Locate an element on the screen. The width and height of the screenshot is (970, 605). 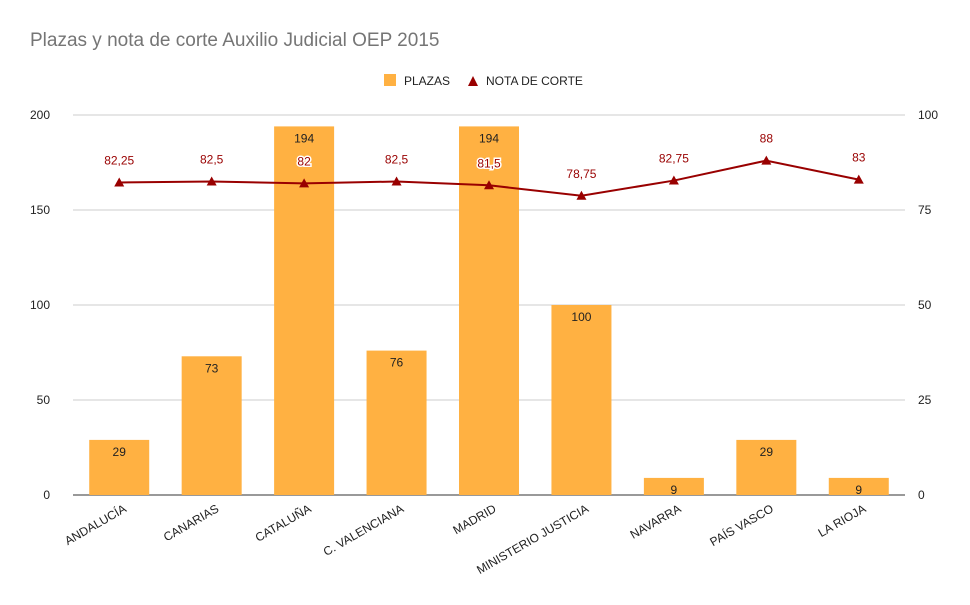
data-label-nota-de-corte: 88 is located at coordinates (767, 139).